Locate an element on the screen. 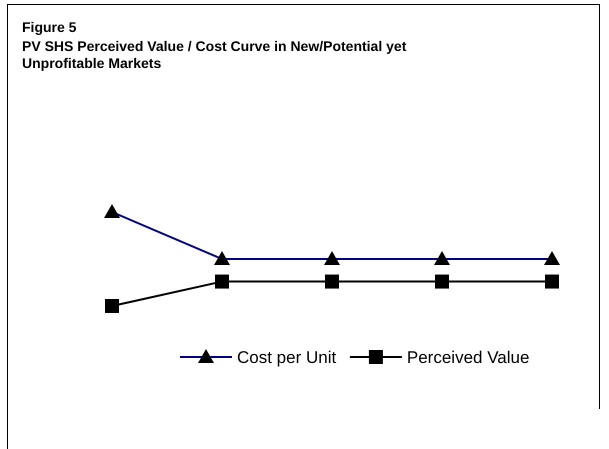  legend-label: Cost per Unit is located at coordinates (286, 357).